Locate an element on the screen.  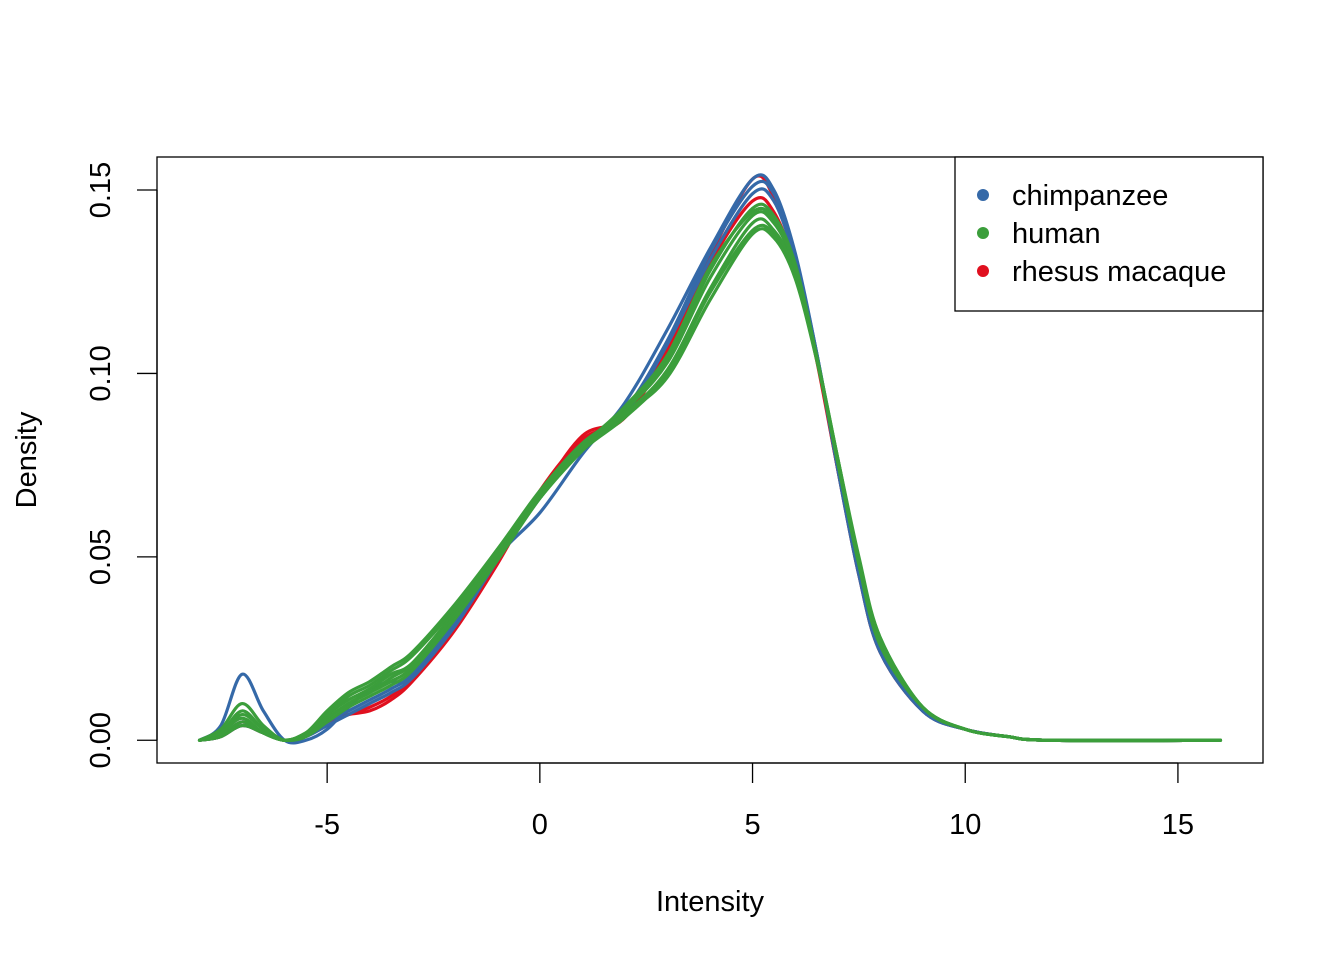
legend-marker-chimpanzee is located at coordinates (983, 195).